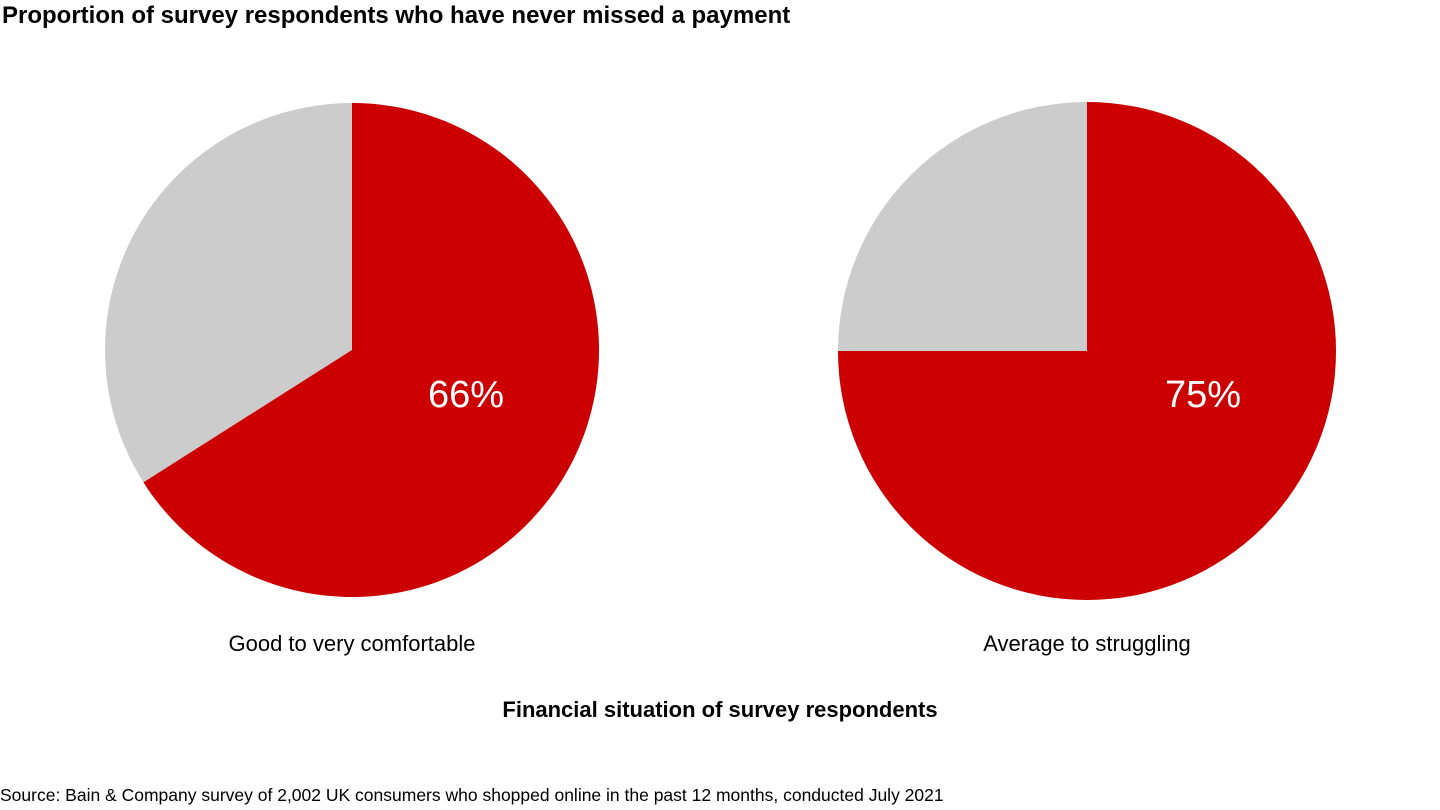  Describe the element at coordinates (1087, 643) in the screenshot. I see `category-label-average: Average to struggling` at that location.